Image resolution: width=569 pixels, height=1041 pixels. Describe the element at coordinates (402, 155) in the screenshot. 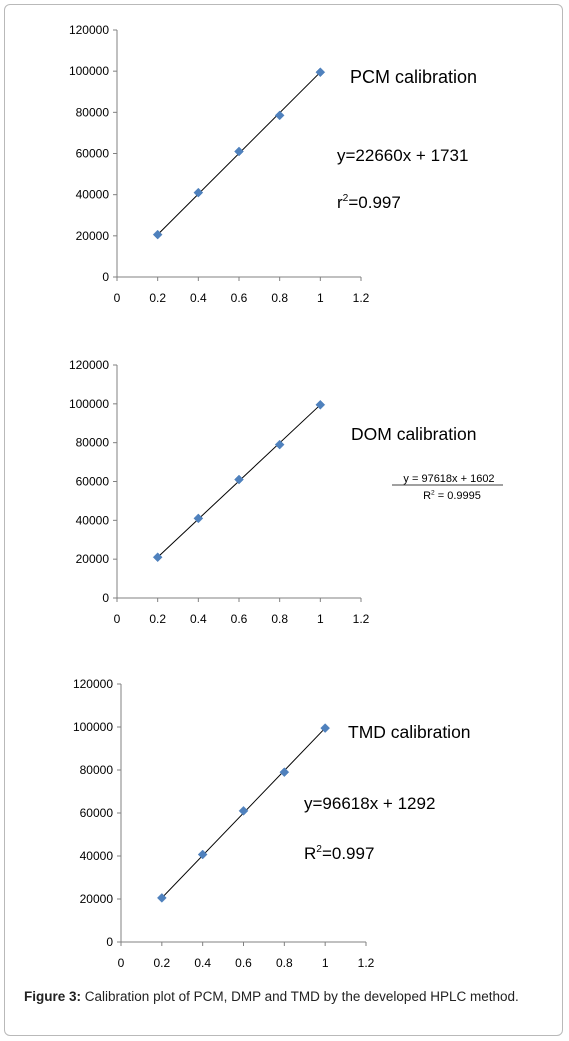

I see `regression-equation: y=22660x + 1731` at that location.